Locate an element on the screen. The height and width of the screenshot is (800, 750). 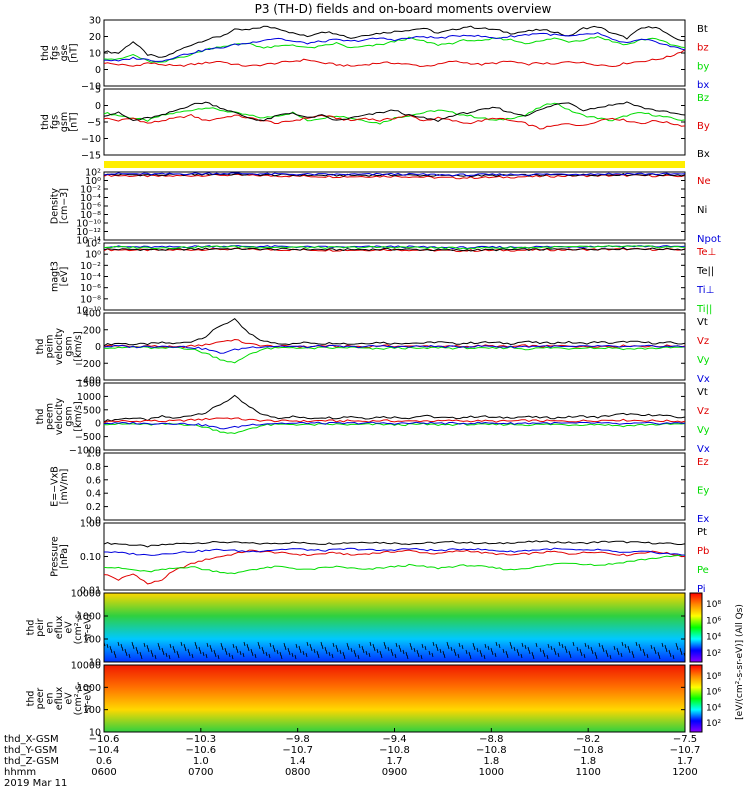
legend-by: by is located at coordinates (703, 66).